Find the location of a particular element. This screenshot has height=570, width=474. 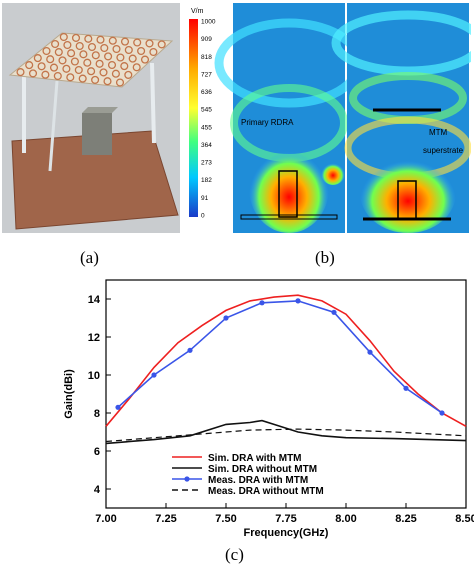

colorbar-tick-label: 545 is located at coordinates (206, 110).